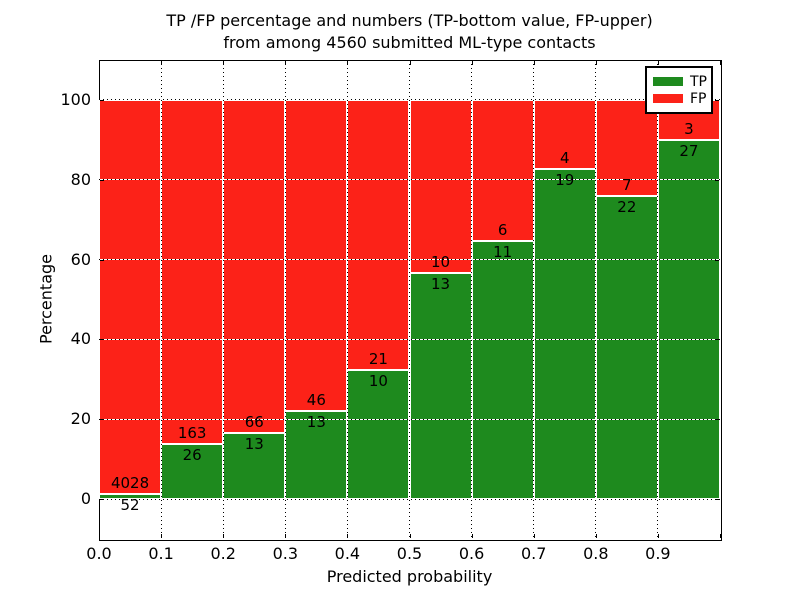 This screenshot has width=800, height=600. What do you see at coordinates (409, 576) in the screenshot?
I see `x-axis-label: Predicted probability` at bounding box center [409, 576].